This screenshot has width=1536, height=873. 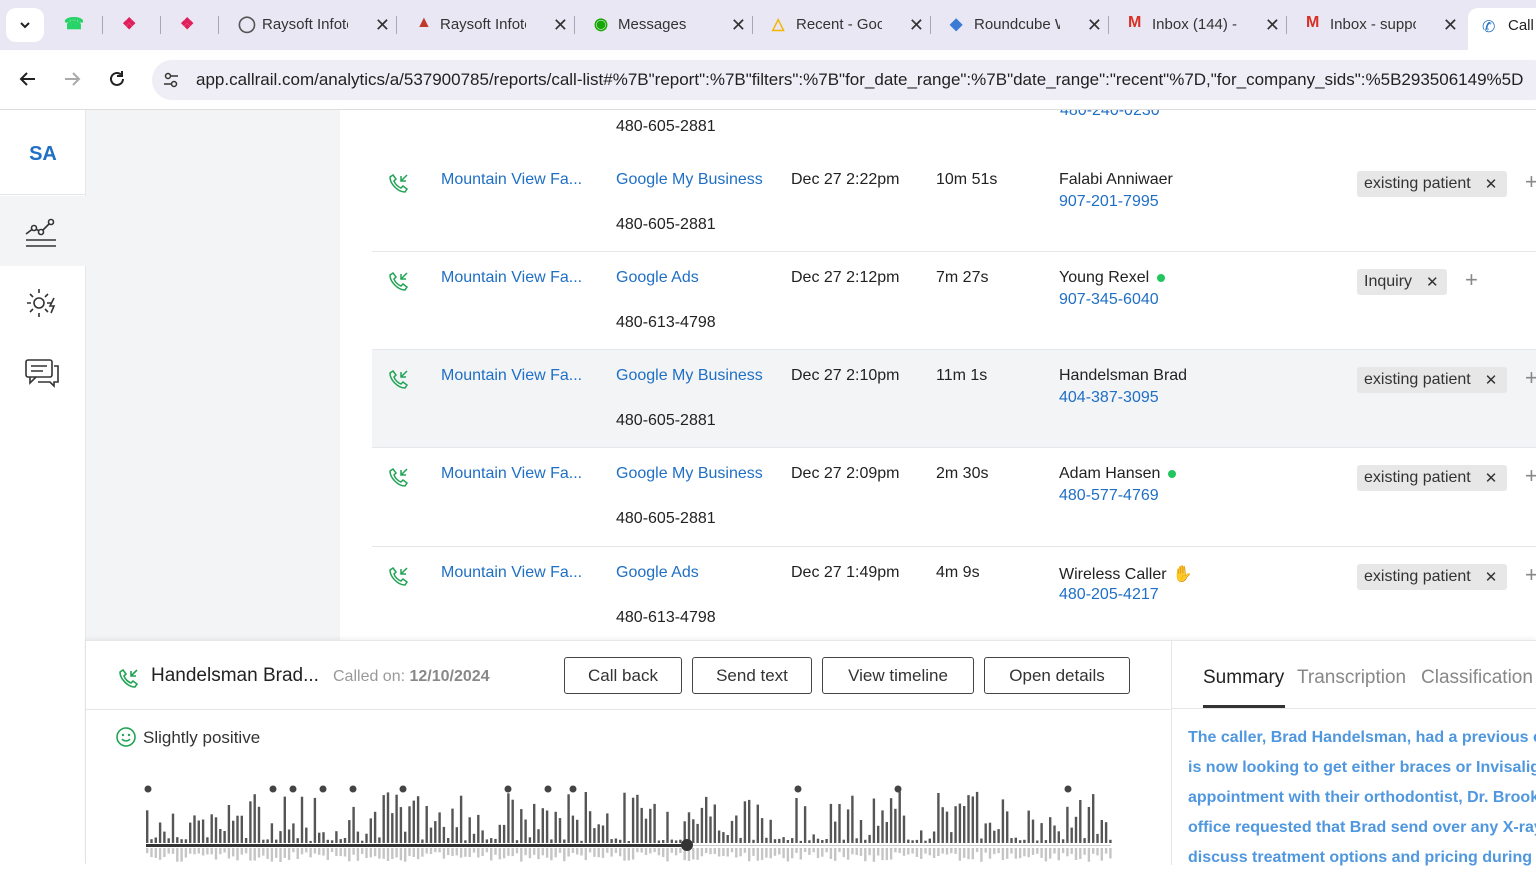 I want to click on caller-name: Wireless Caller ✋, so click(x=1126, y=574).